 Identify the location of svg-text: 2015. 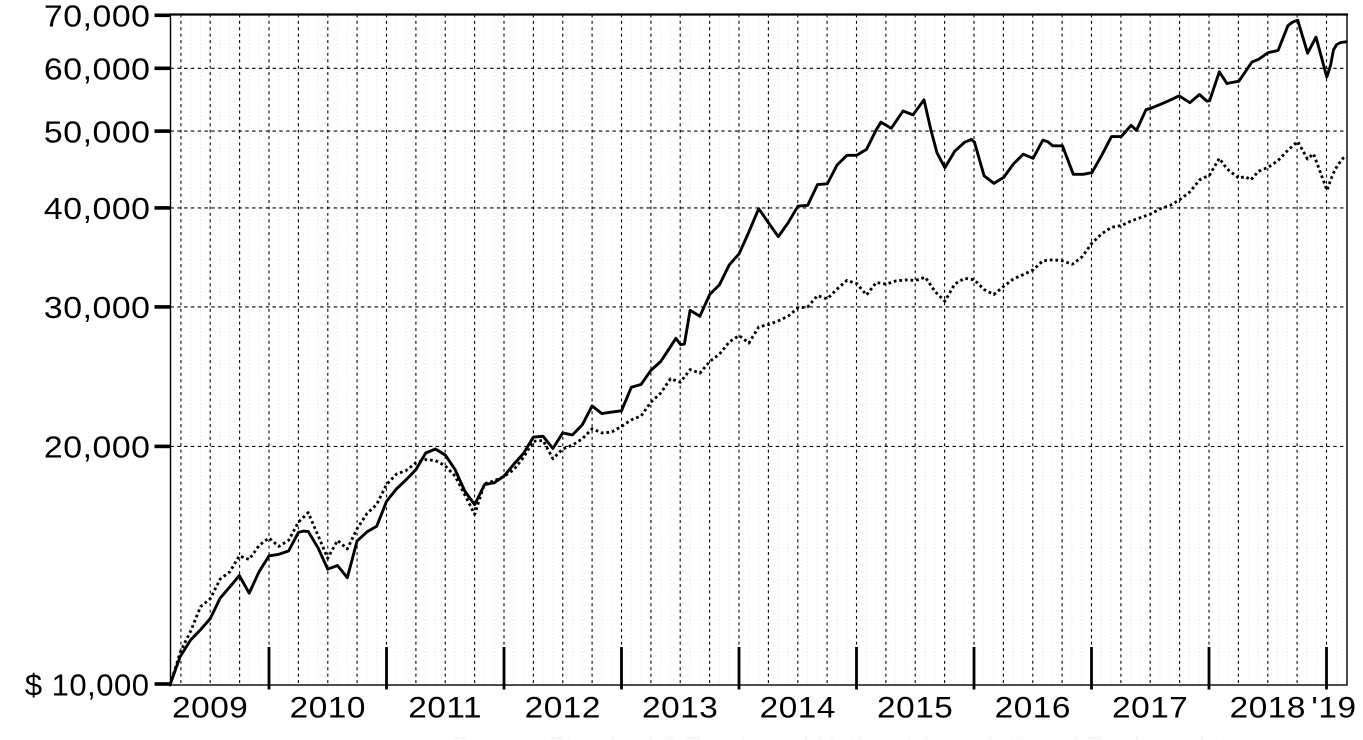
(915, 707).